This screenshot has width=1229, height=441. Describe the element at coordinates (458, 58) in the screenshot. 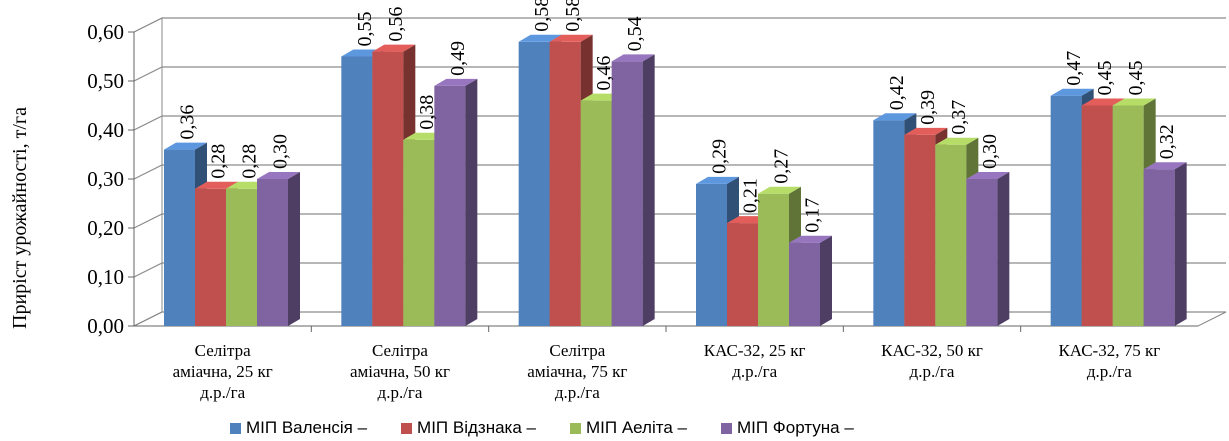

I see `data-label: 0,49` at that location.